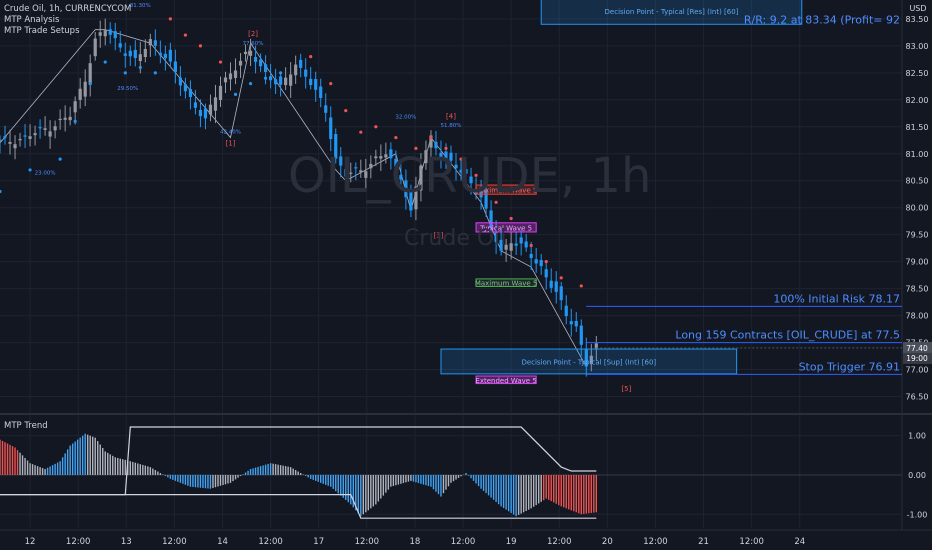 This screenshot has width=932, height=550. Describe the element at coordinates (917, 370) in the screenshot. I see `y-tick-label: 77.00` at that location.